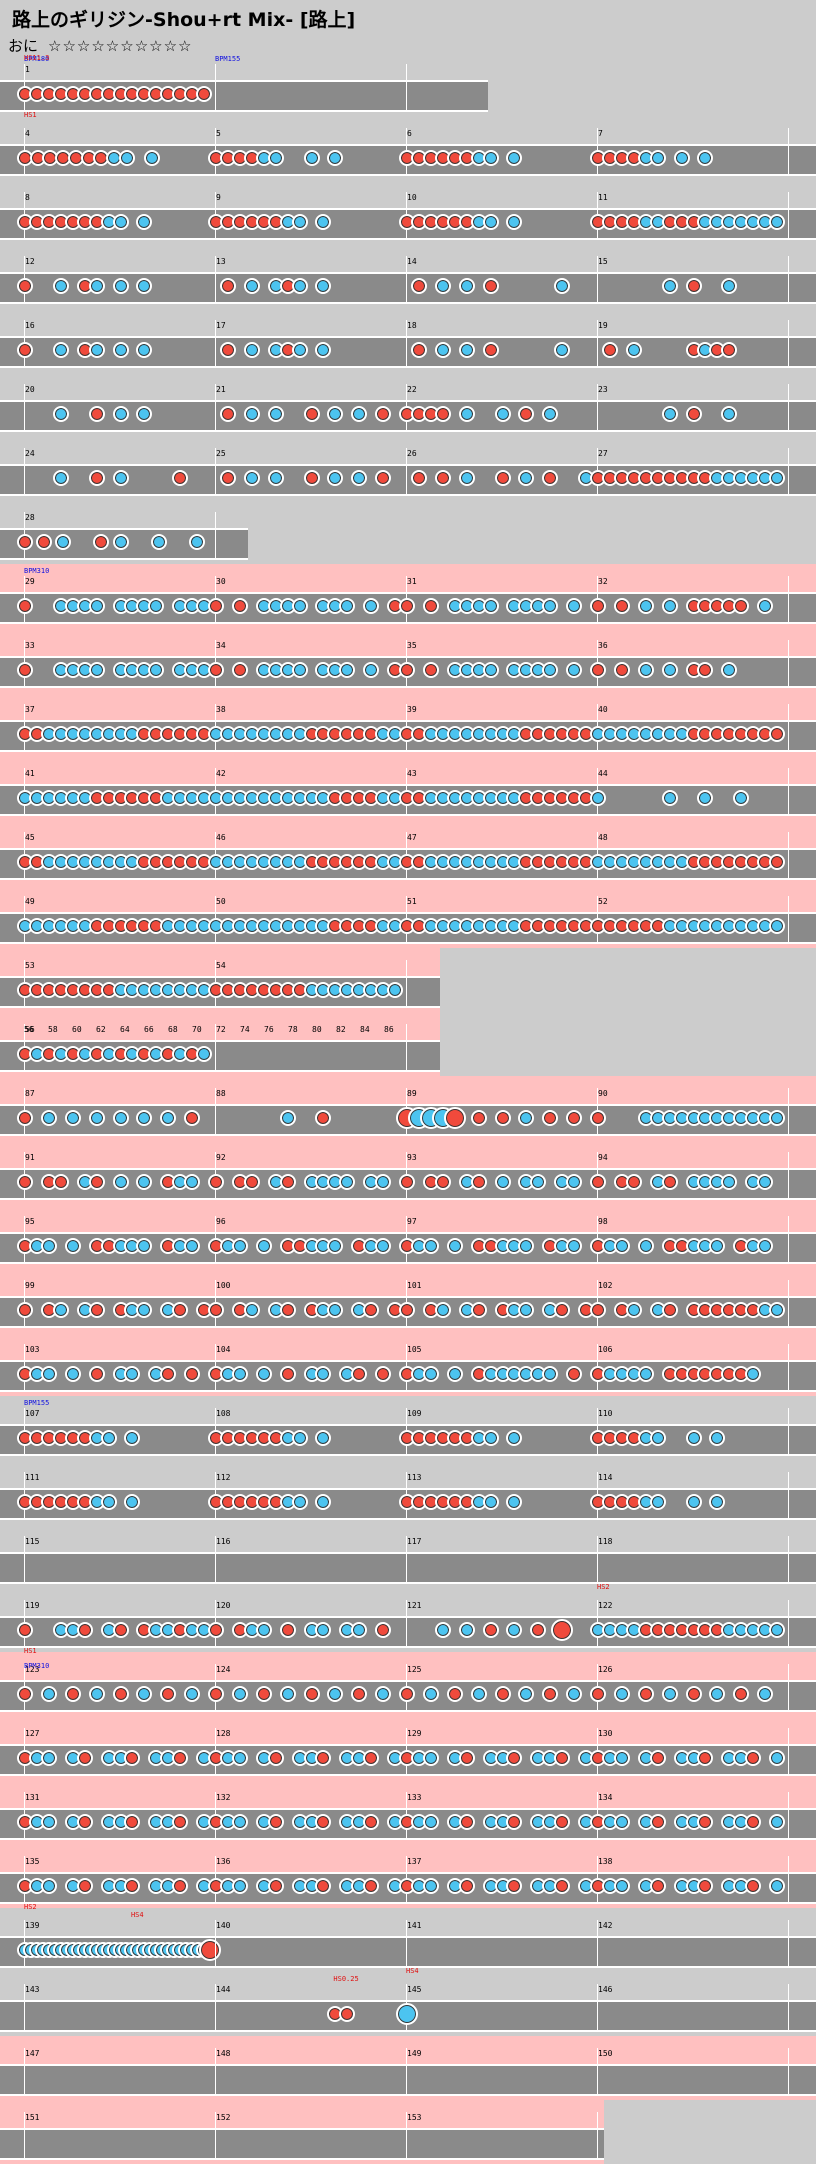  Describe the element at coordinates (30, 837) in the screenshot. I see `measure-number: 45` at that location.